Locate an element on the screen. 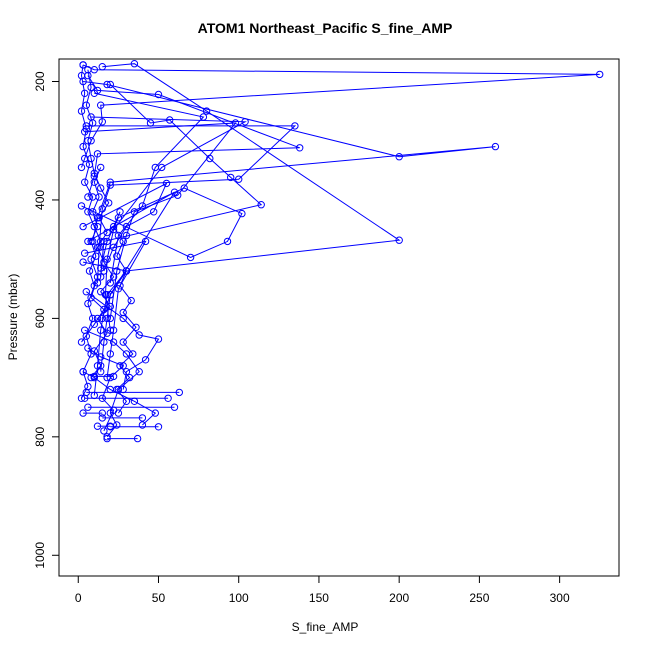 The height and width of the screenshot is (650, 650). x-axis-label: S_fine_AMP is located at coordinates (325, 627).